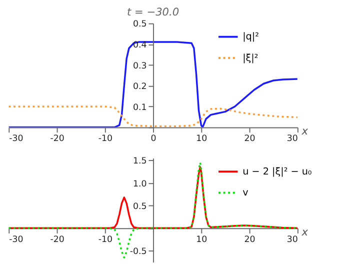  Describe the element at coordinates (140, 161) in the screenshot. I see `y-tick-label: 1.5` at that location.